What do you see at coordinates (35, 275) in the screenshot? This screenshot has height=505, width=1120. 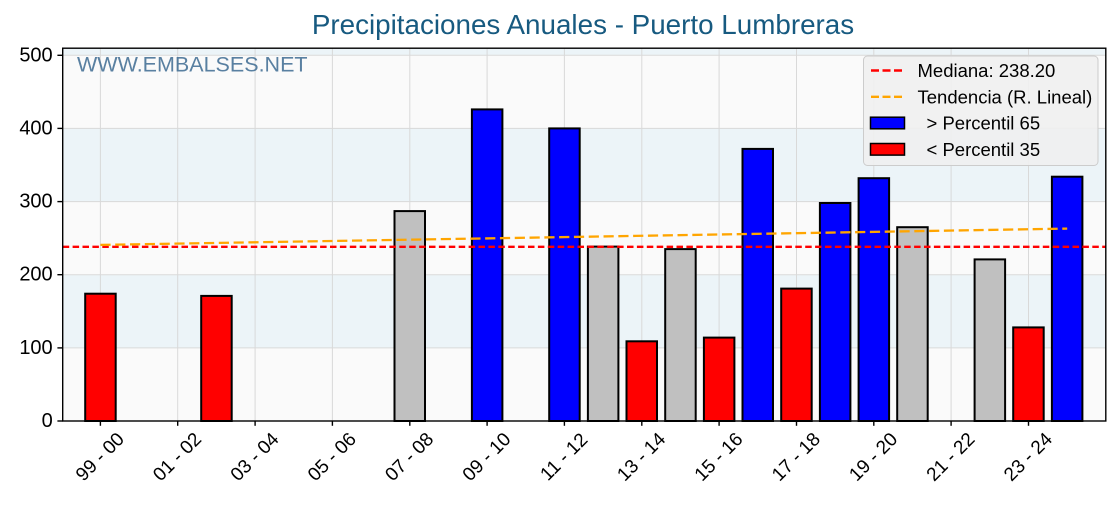 I see `svg-text: 200` at bounding box center [35, 275].